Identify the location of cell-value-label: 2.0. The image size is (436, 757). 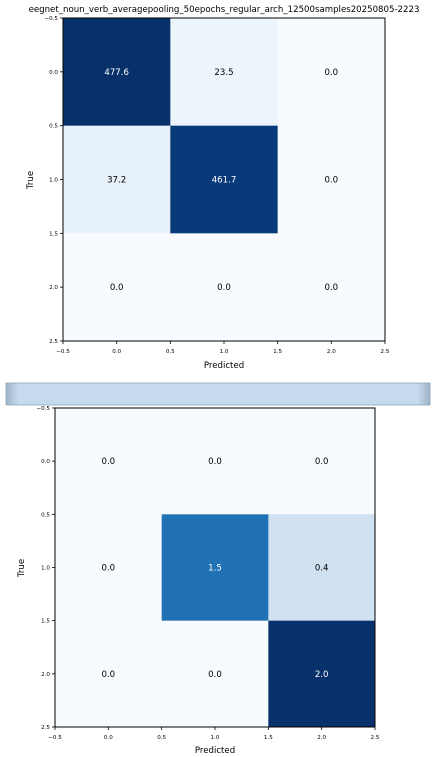
(322, 675).